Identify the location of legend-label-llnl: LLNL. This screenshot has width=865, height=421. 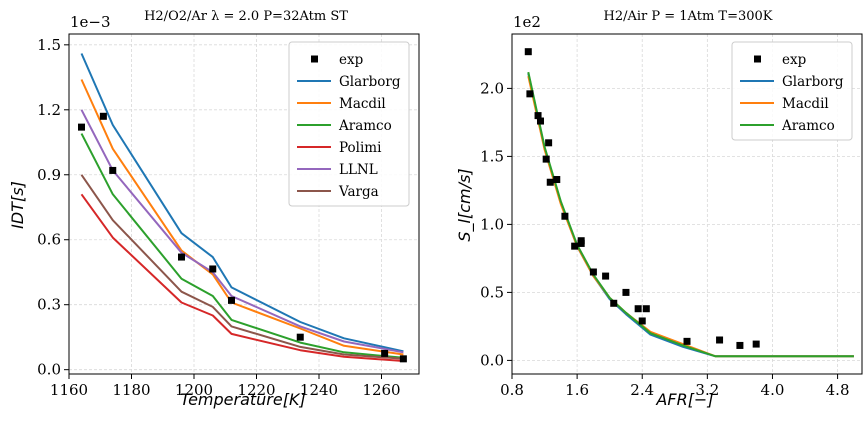
(358, 170).